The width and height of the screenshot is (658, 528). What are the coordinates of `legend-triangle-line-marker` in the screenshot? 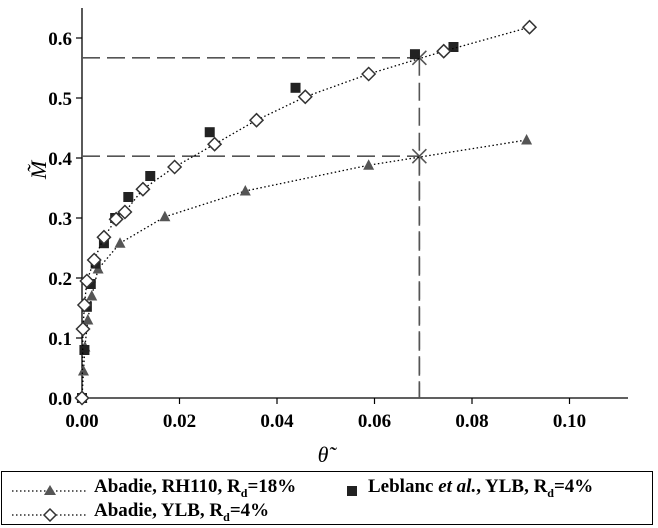 It's located at (50, 489).